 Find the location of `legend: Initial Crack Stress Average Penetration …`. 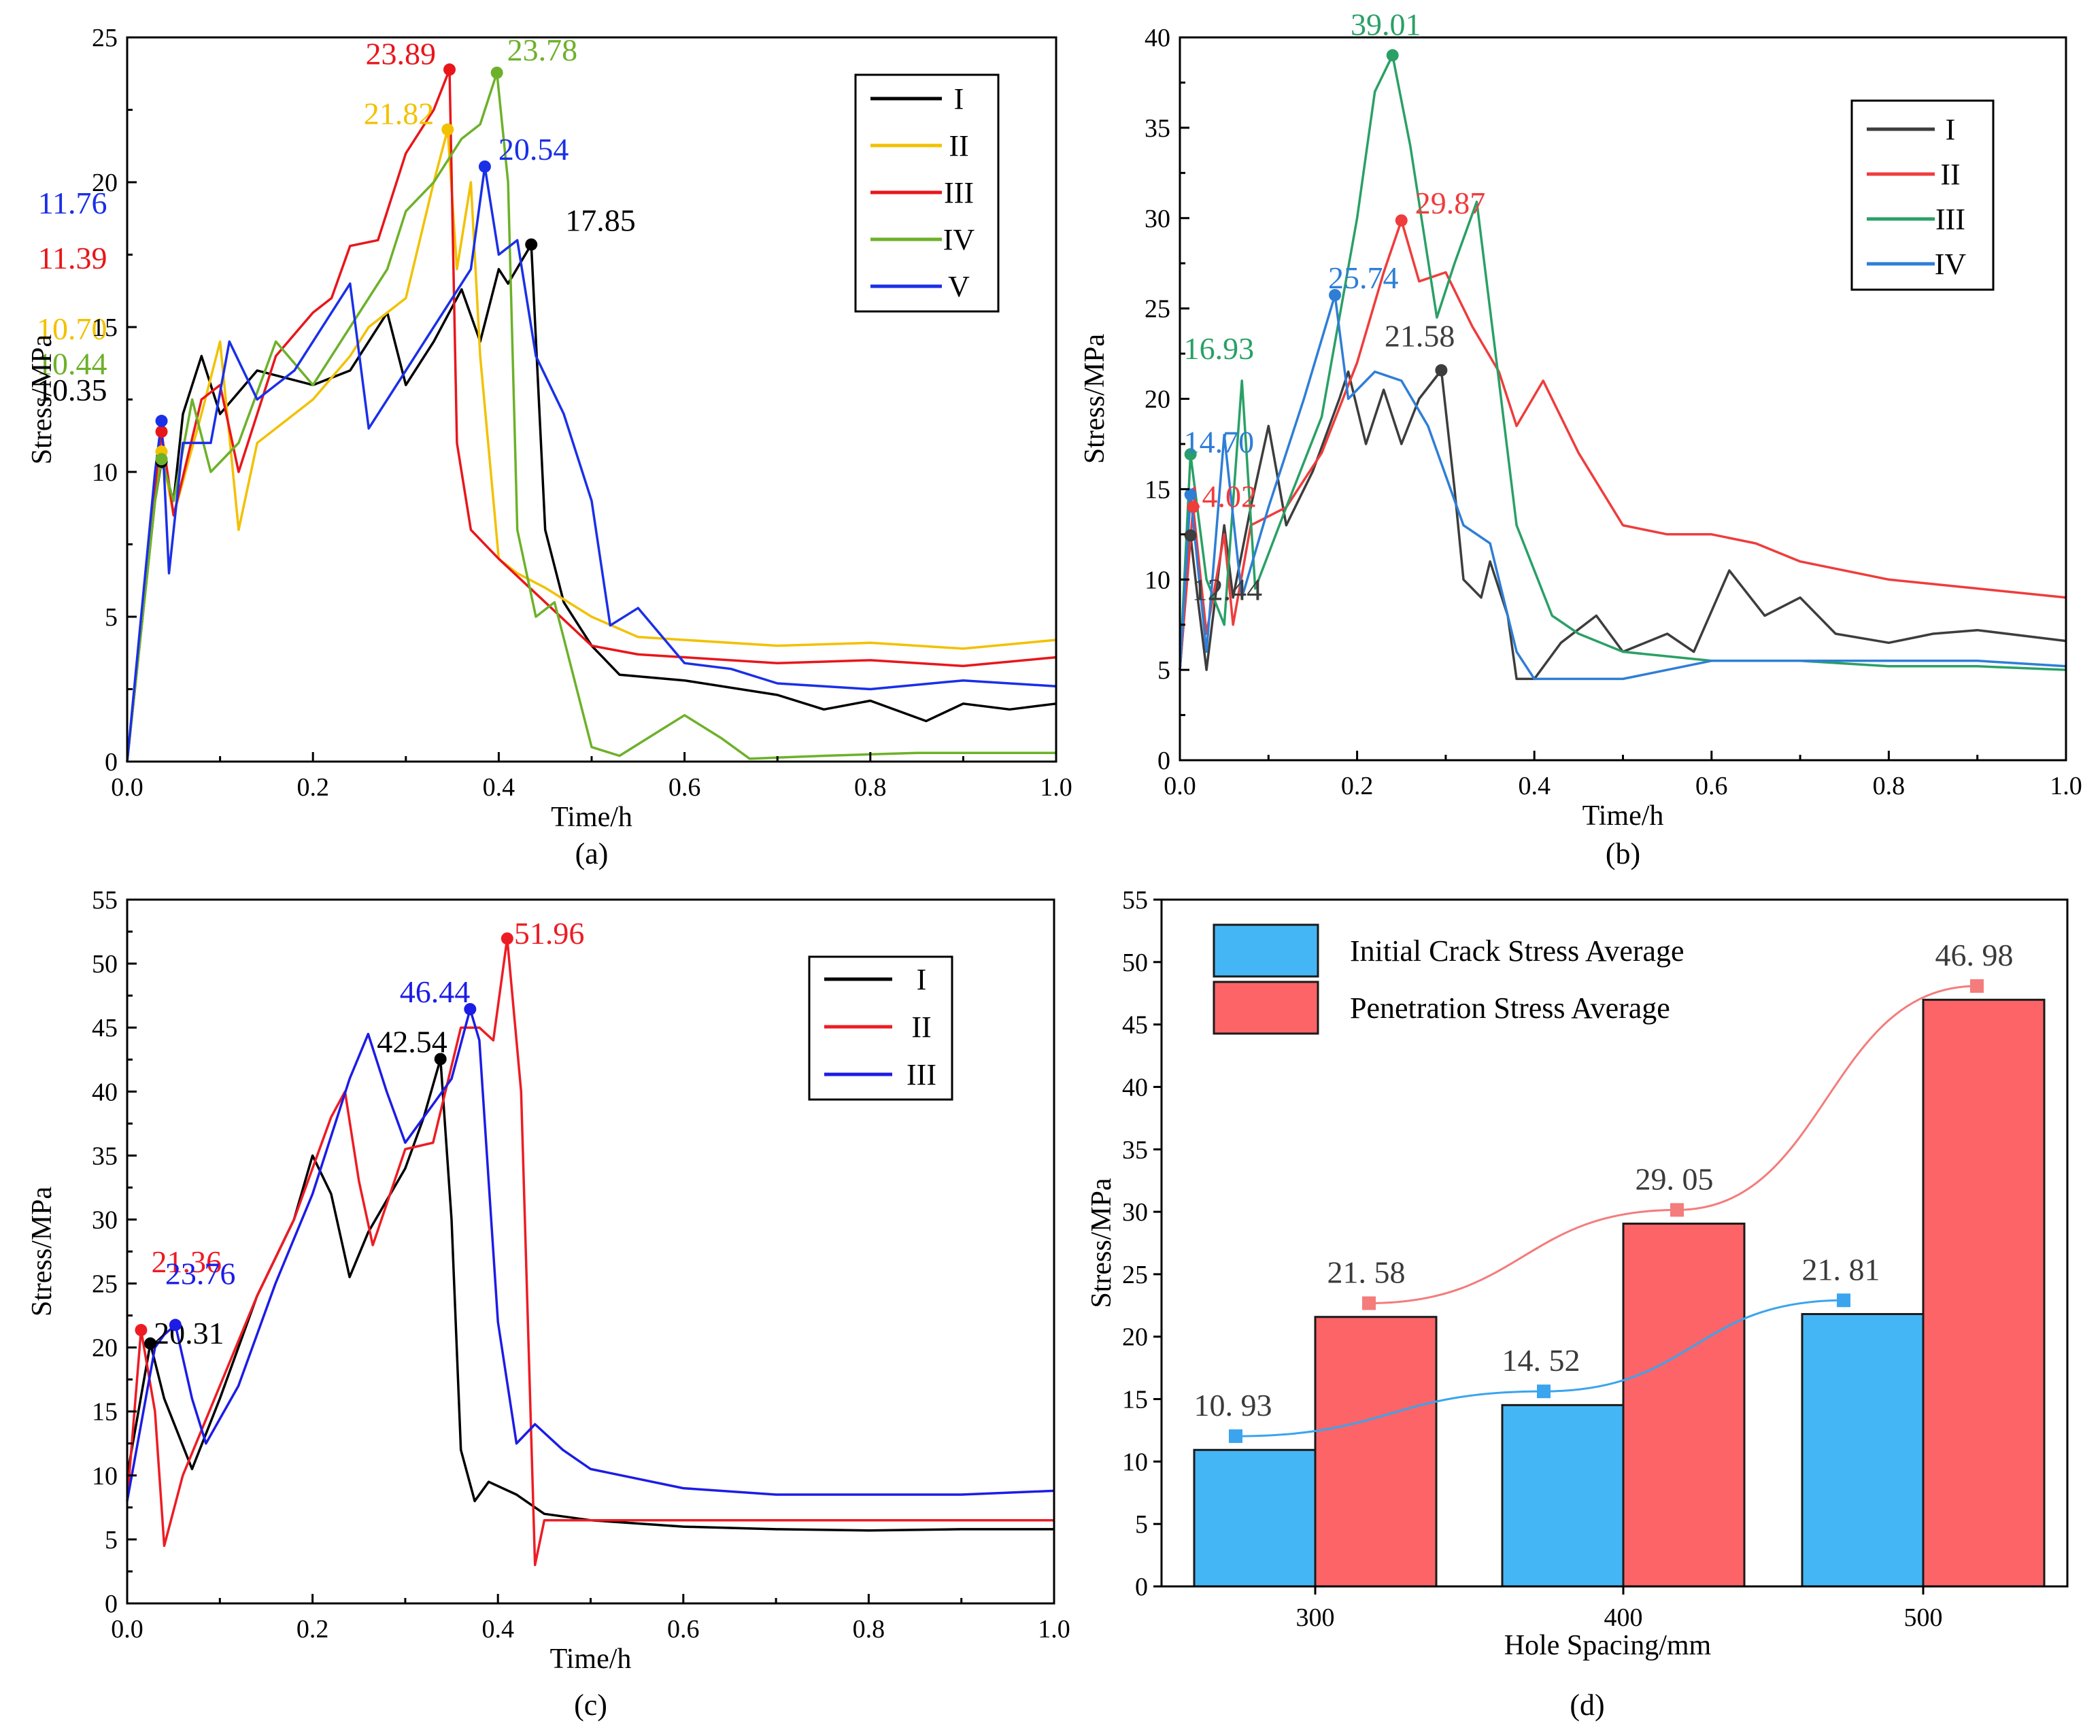

legend: Initial Crack Stress Average Penetration … is located at coordinates (1448, 979).